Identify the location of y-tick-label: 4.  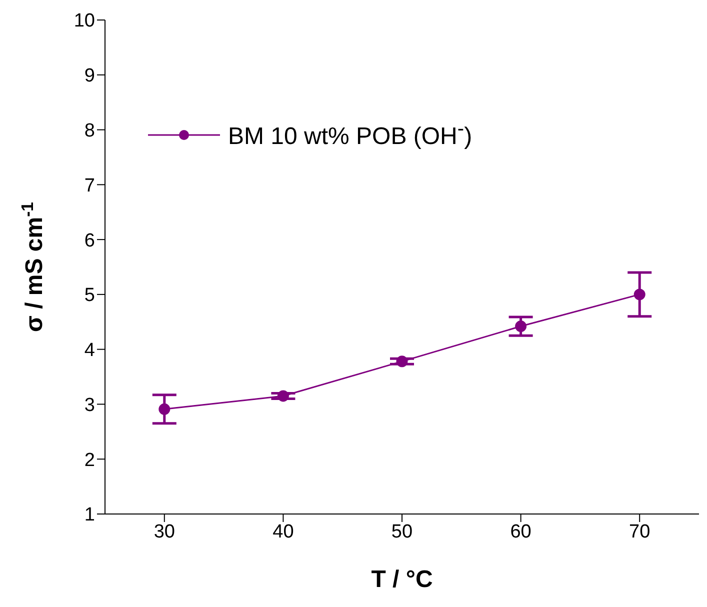
(90, 351).